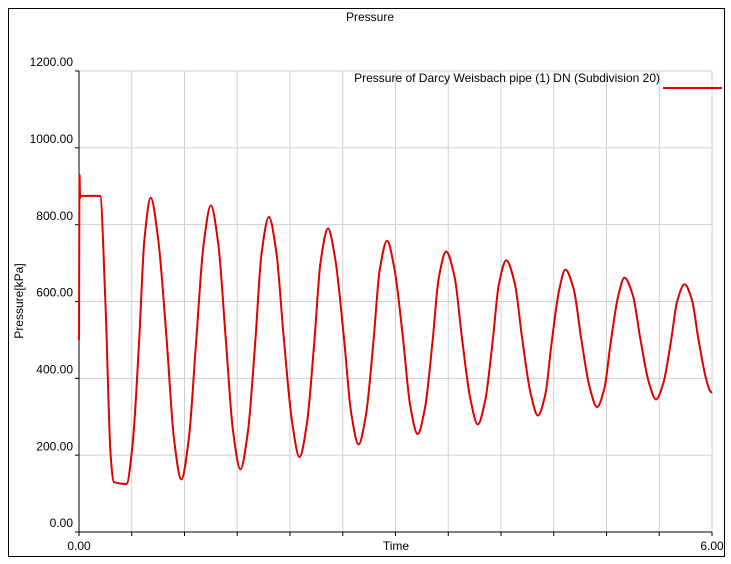 The height and width of the screenshot is (564, 731). Describe the element at coordinates (79, 546) in the screenshot. I see `x-tick-label: 0.00` at that location.